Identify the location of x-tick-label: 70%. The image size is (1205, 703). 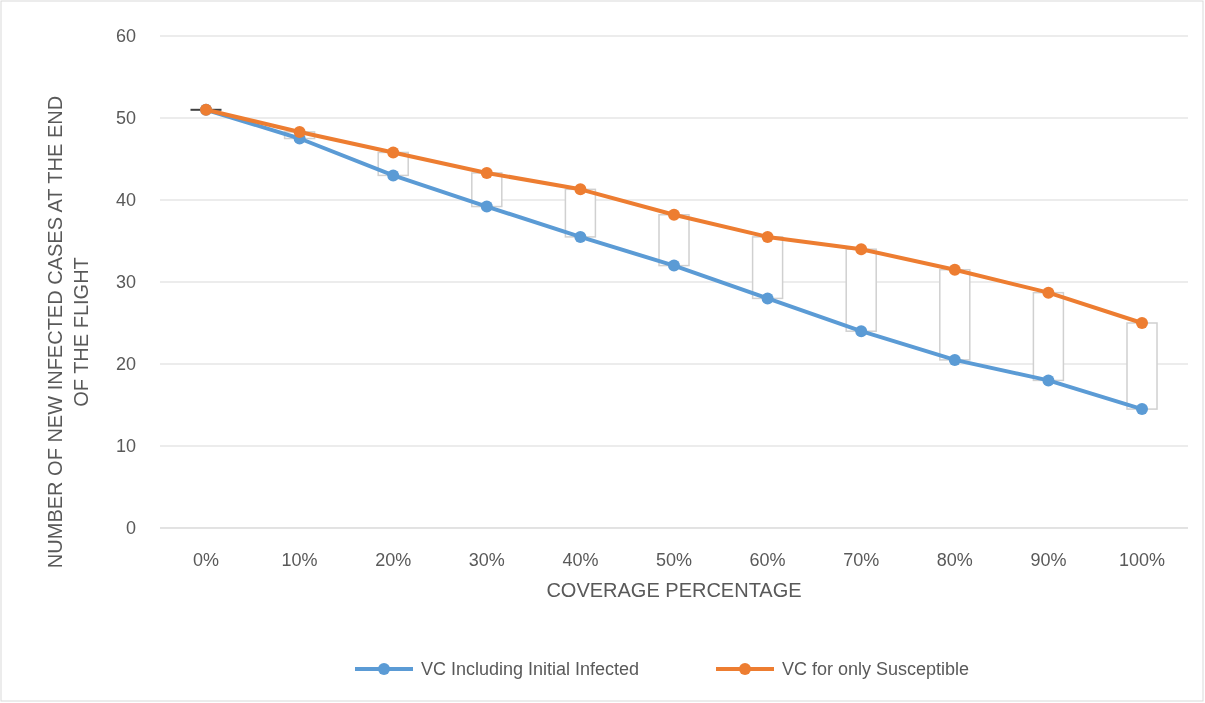
(861, 560).